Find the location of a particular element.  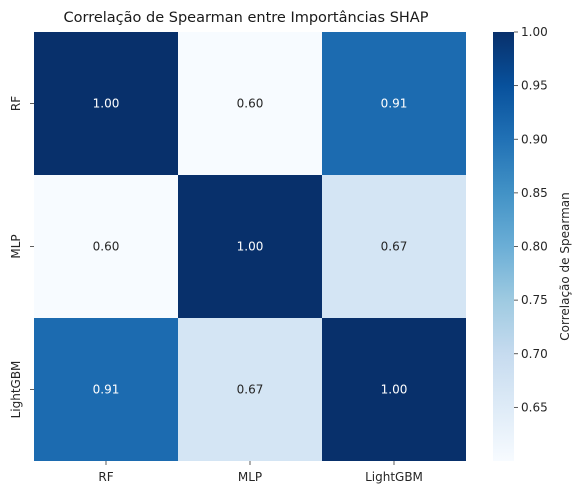

colorbar-tick-label: 0.90 is located at coordinates (534, 139).